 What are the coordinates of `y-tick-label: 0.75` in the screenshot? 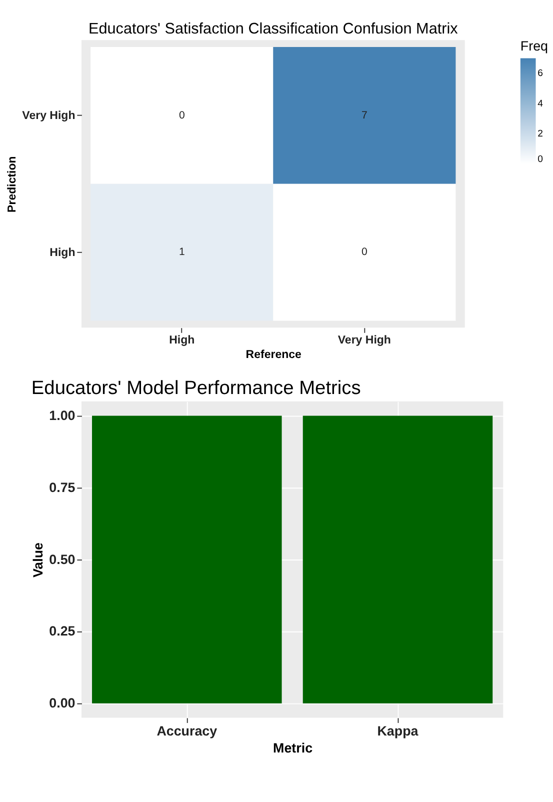 It's located at (62, 487).